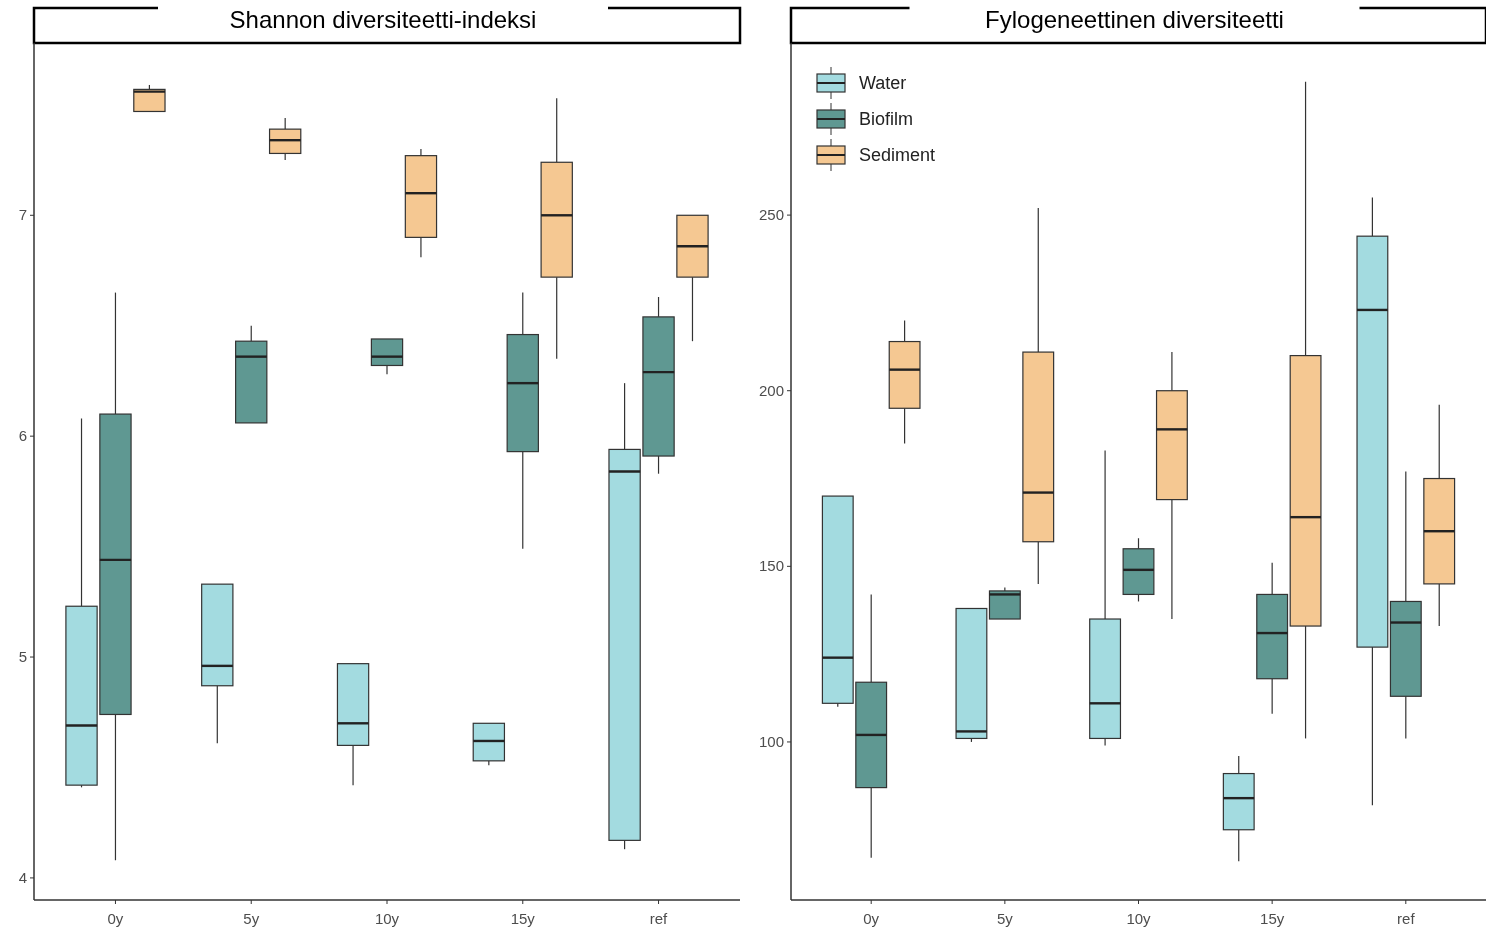 This screenshot has height=932, width=1486. I want to click on y-tick-label: 6, so click(22, 436).